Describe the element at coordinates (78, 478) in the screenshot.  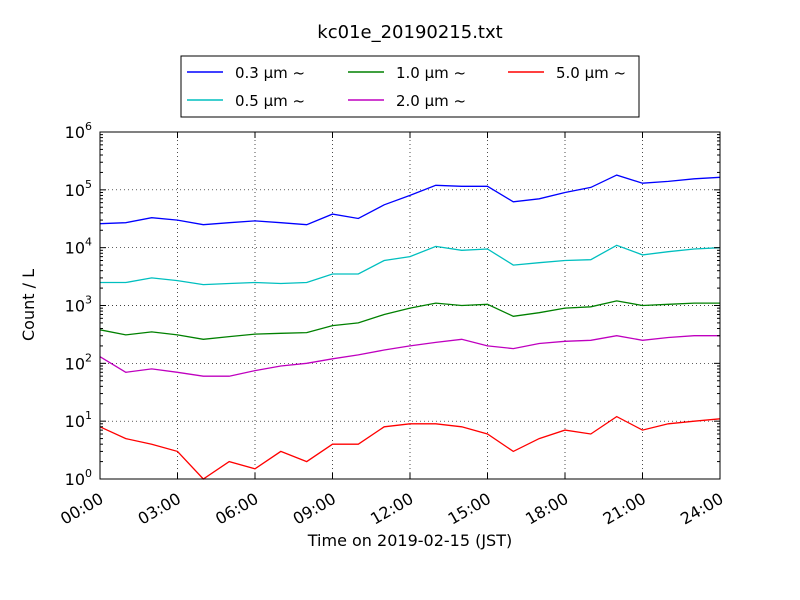
I see `y-tick-label: 10⁰` at that location.